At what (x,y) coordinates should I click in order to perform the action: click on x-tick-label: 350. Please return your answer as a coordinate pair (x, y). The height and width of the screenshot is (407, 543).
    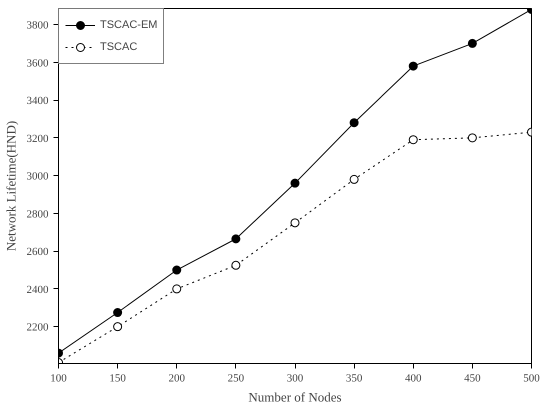
    Looking at the image, I should click on (354, 378).